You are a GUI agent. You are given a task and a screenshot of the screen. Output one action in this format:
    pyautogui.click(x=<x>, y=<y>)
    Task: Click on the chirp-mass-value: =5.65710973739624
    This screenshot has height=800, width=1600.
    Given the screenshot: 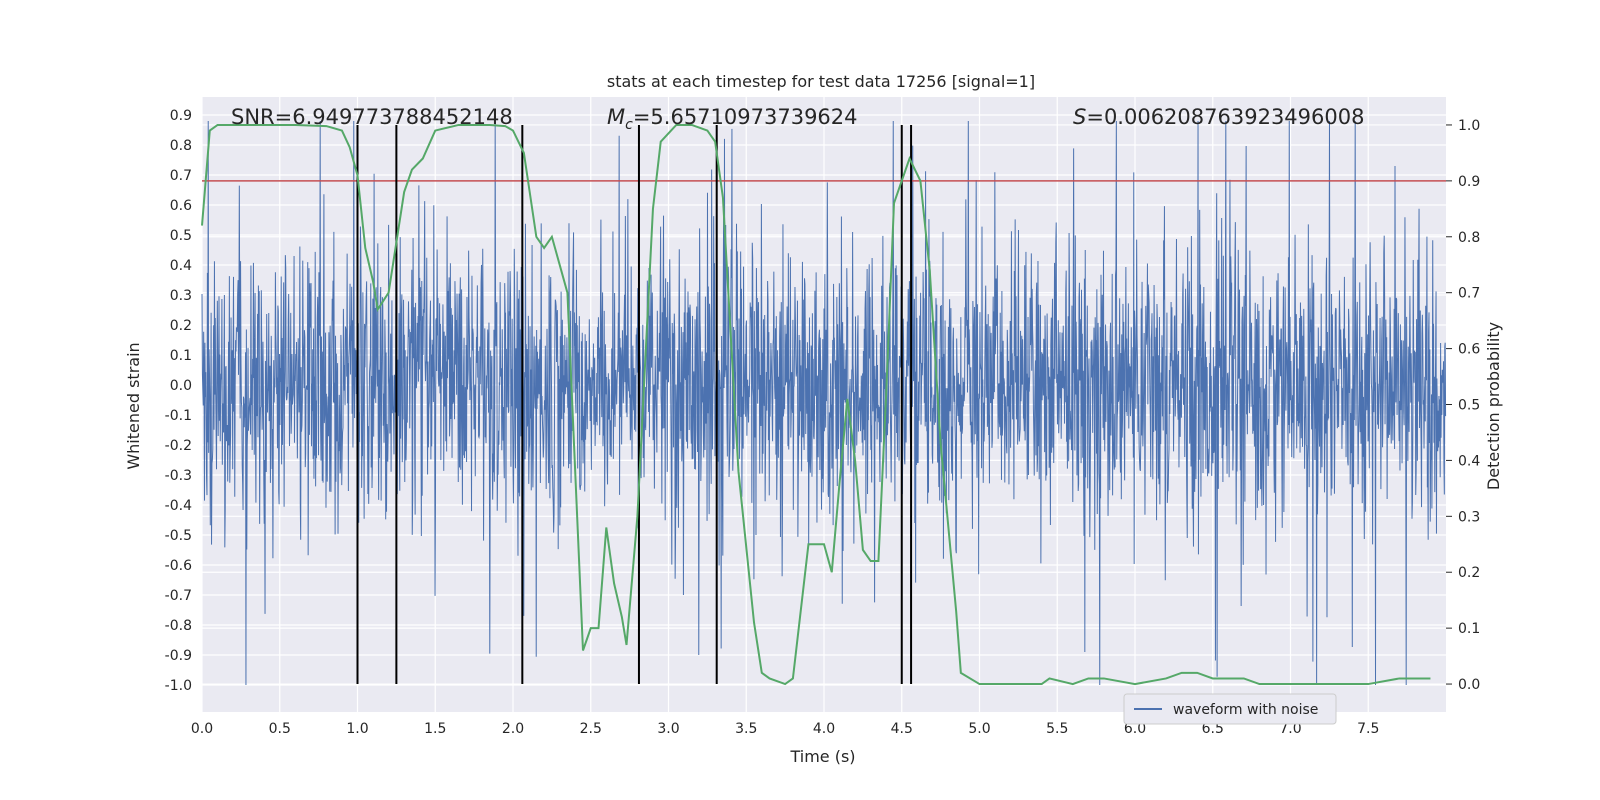 What is the action you would take?
    pyautogui.click(x=745, y=117)
    